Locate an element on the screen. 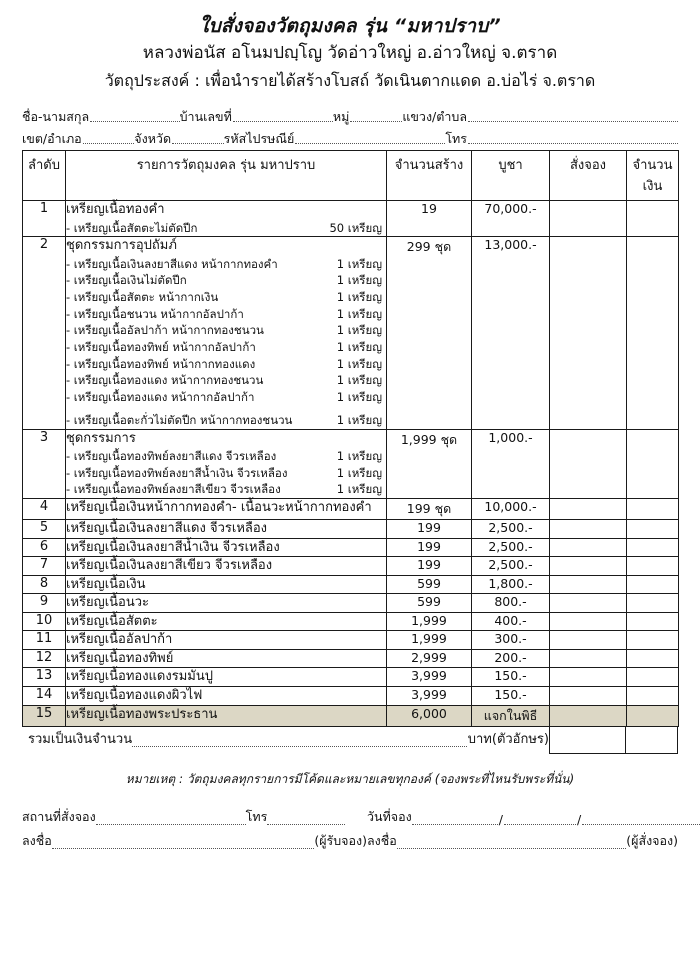 This screenshot has width=700, height=971. cell-price: 300.- is located at coordinates (510, 640).